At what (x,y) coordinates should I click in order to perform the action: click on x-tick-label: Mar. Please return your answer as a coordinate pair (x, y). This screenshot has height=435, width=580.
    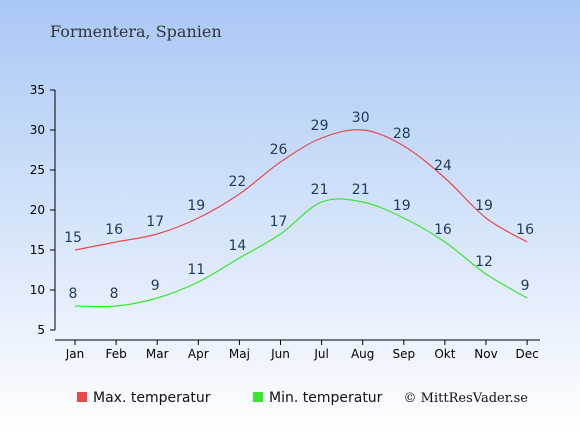
    Looking at the image, I should click on (157, 354).